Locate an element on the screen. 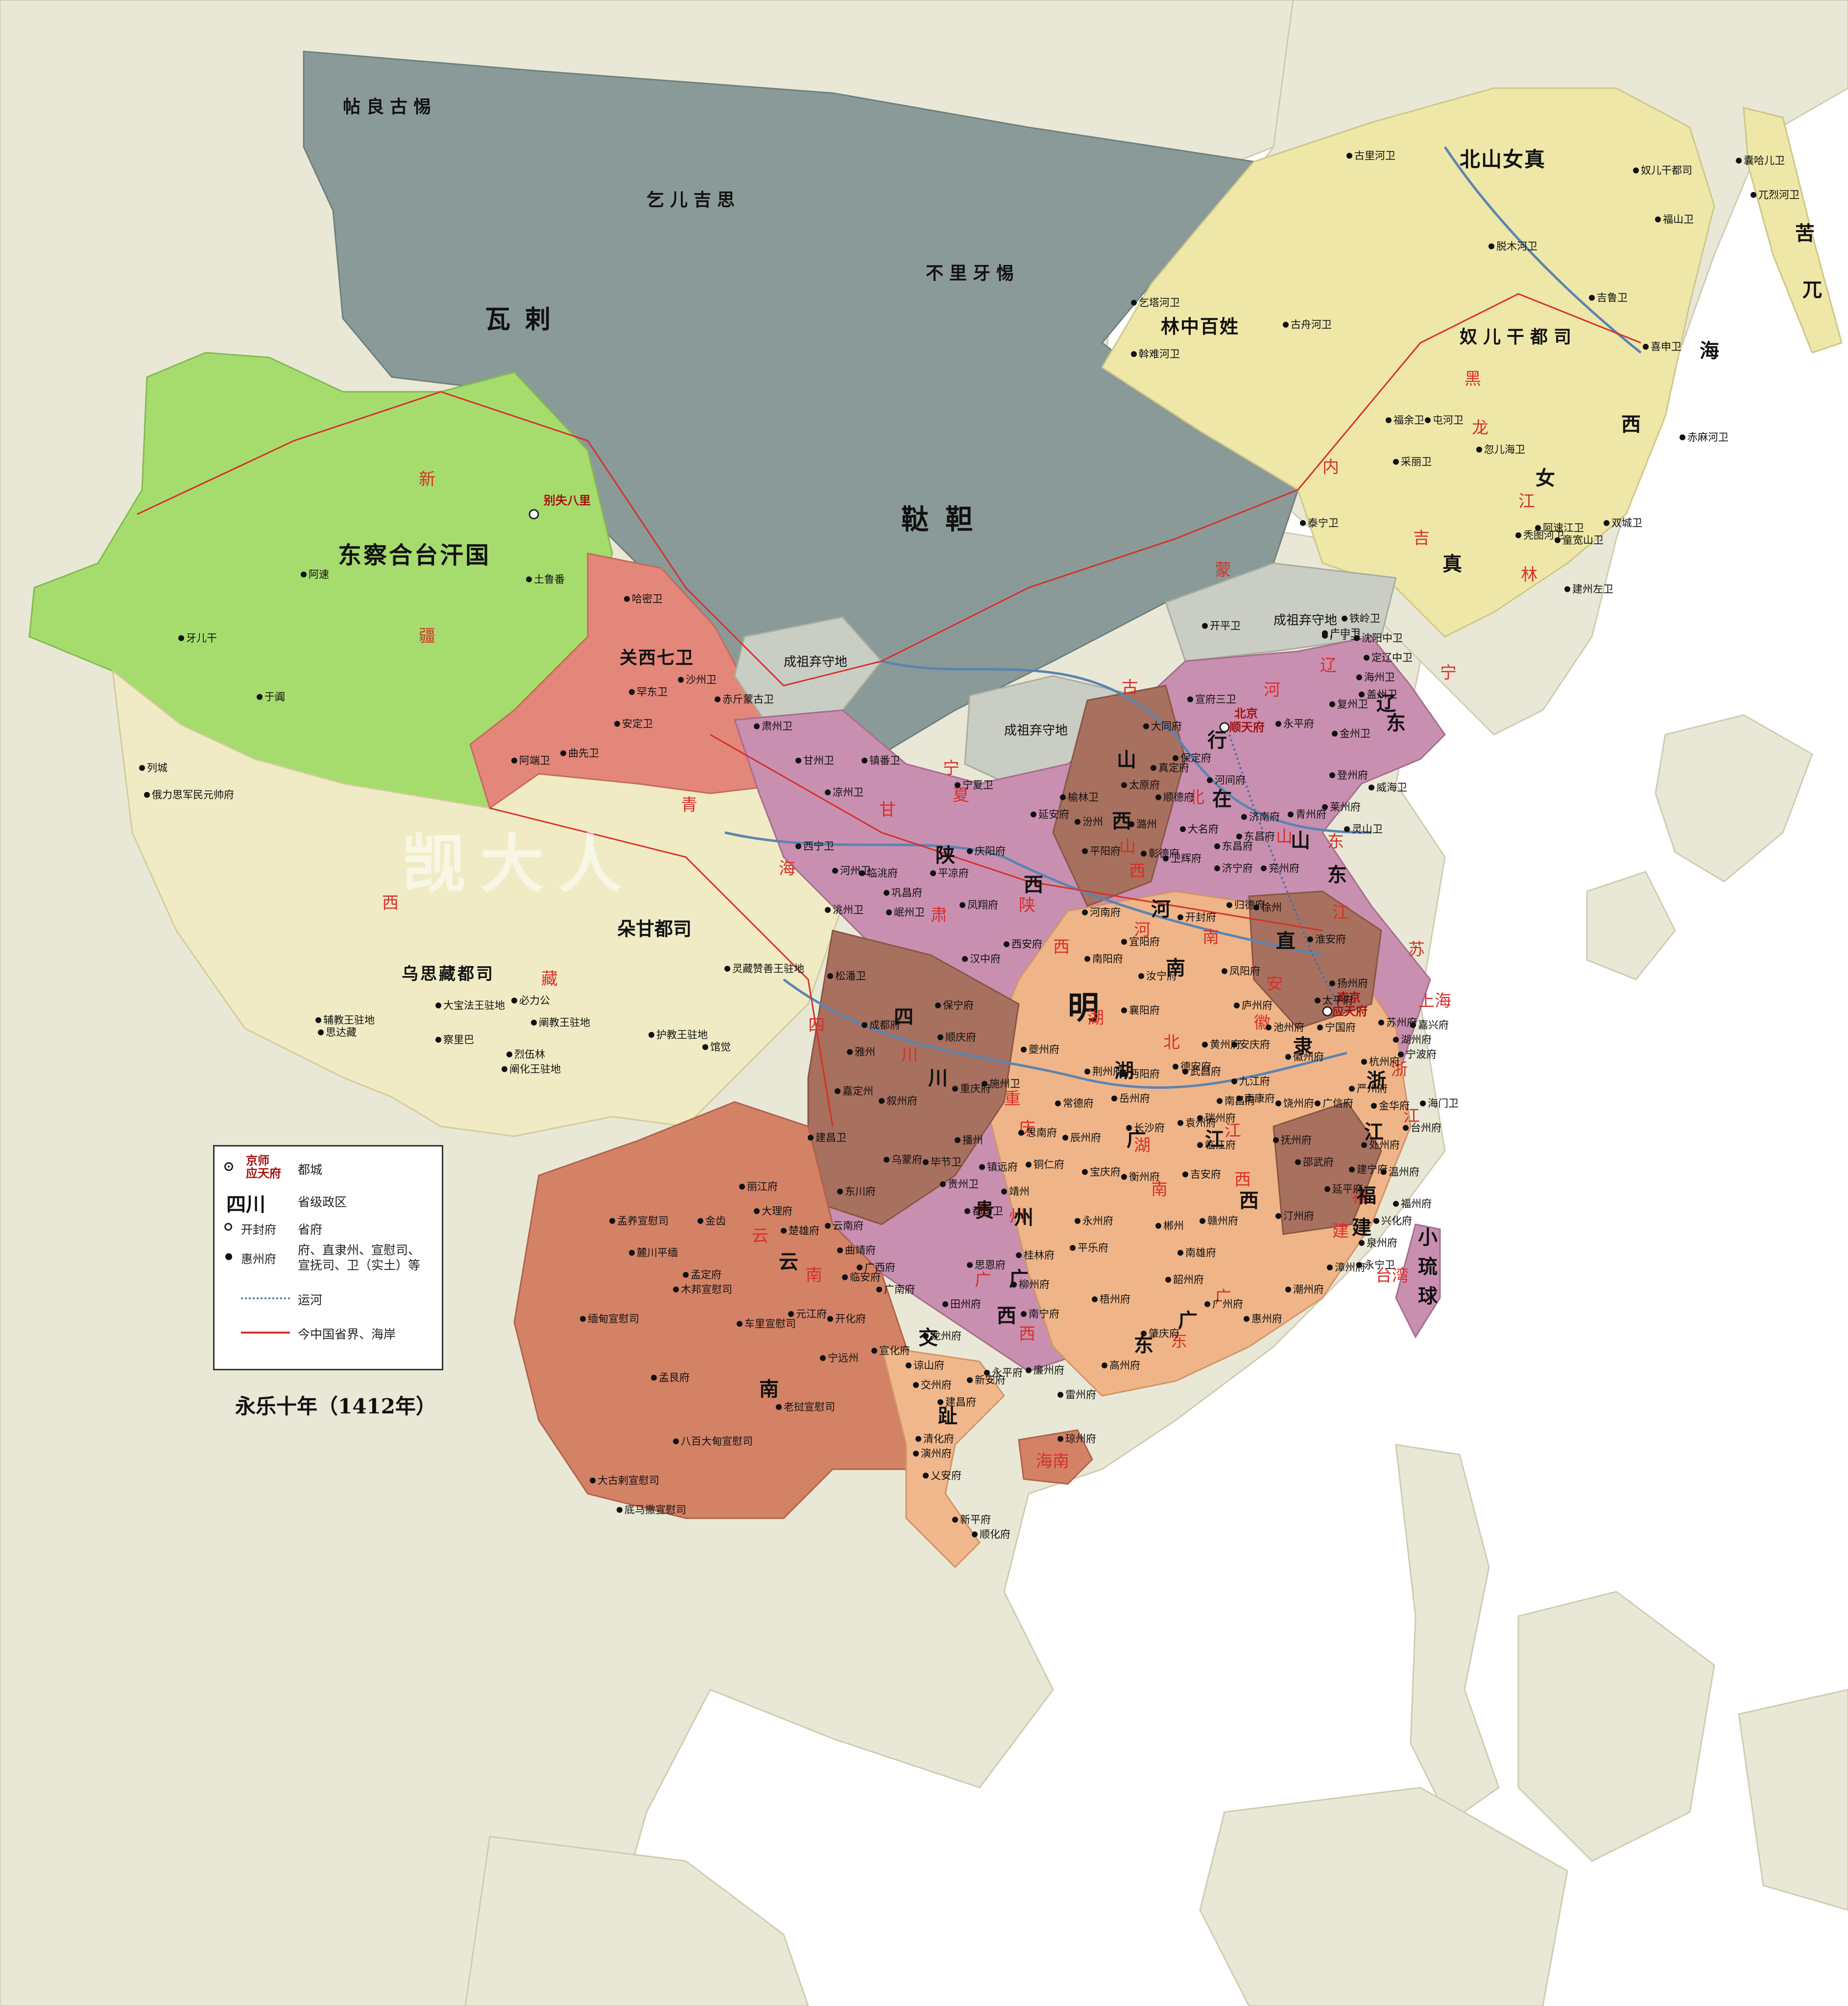  province-label-nanzhili-1: 隶 is located at coordinates (1303, 1046).